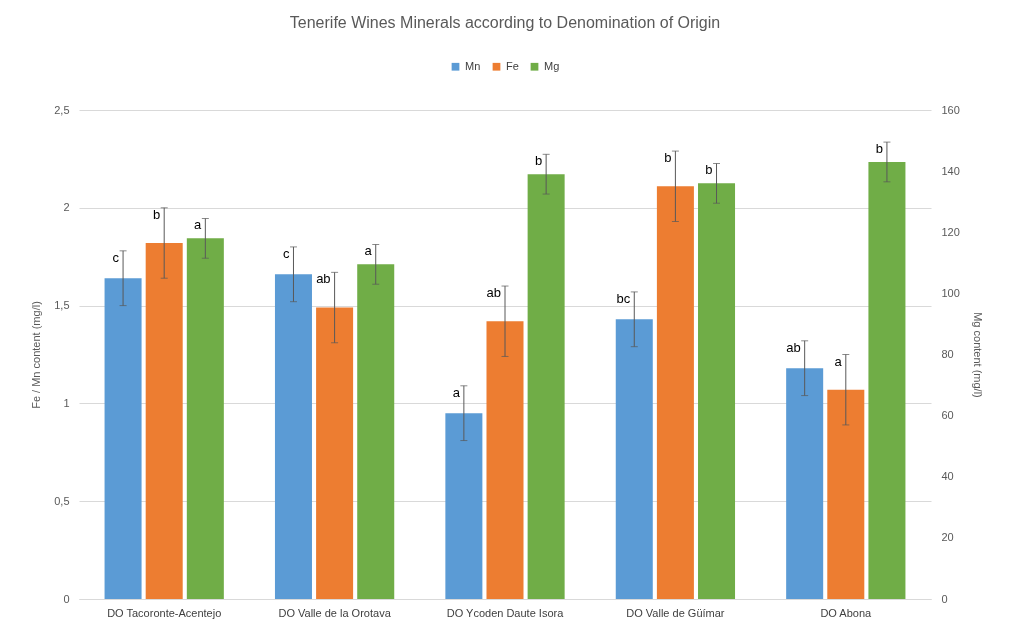 Image resolution: width=1013 pixels, height=630 pixels. I want to click on y-axis-title: Fe / Mn content (mg/l), so click(36, 355).